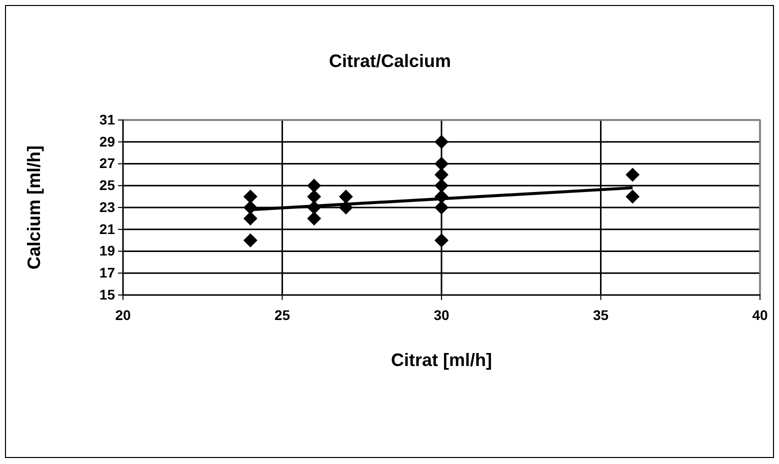 Image resolution: width=779 pixels, height=464 pixels. I want to click on y-axis-title: Calcium [ml/h], so click(34, 207).